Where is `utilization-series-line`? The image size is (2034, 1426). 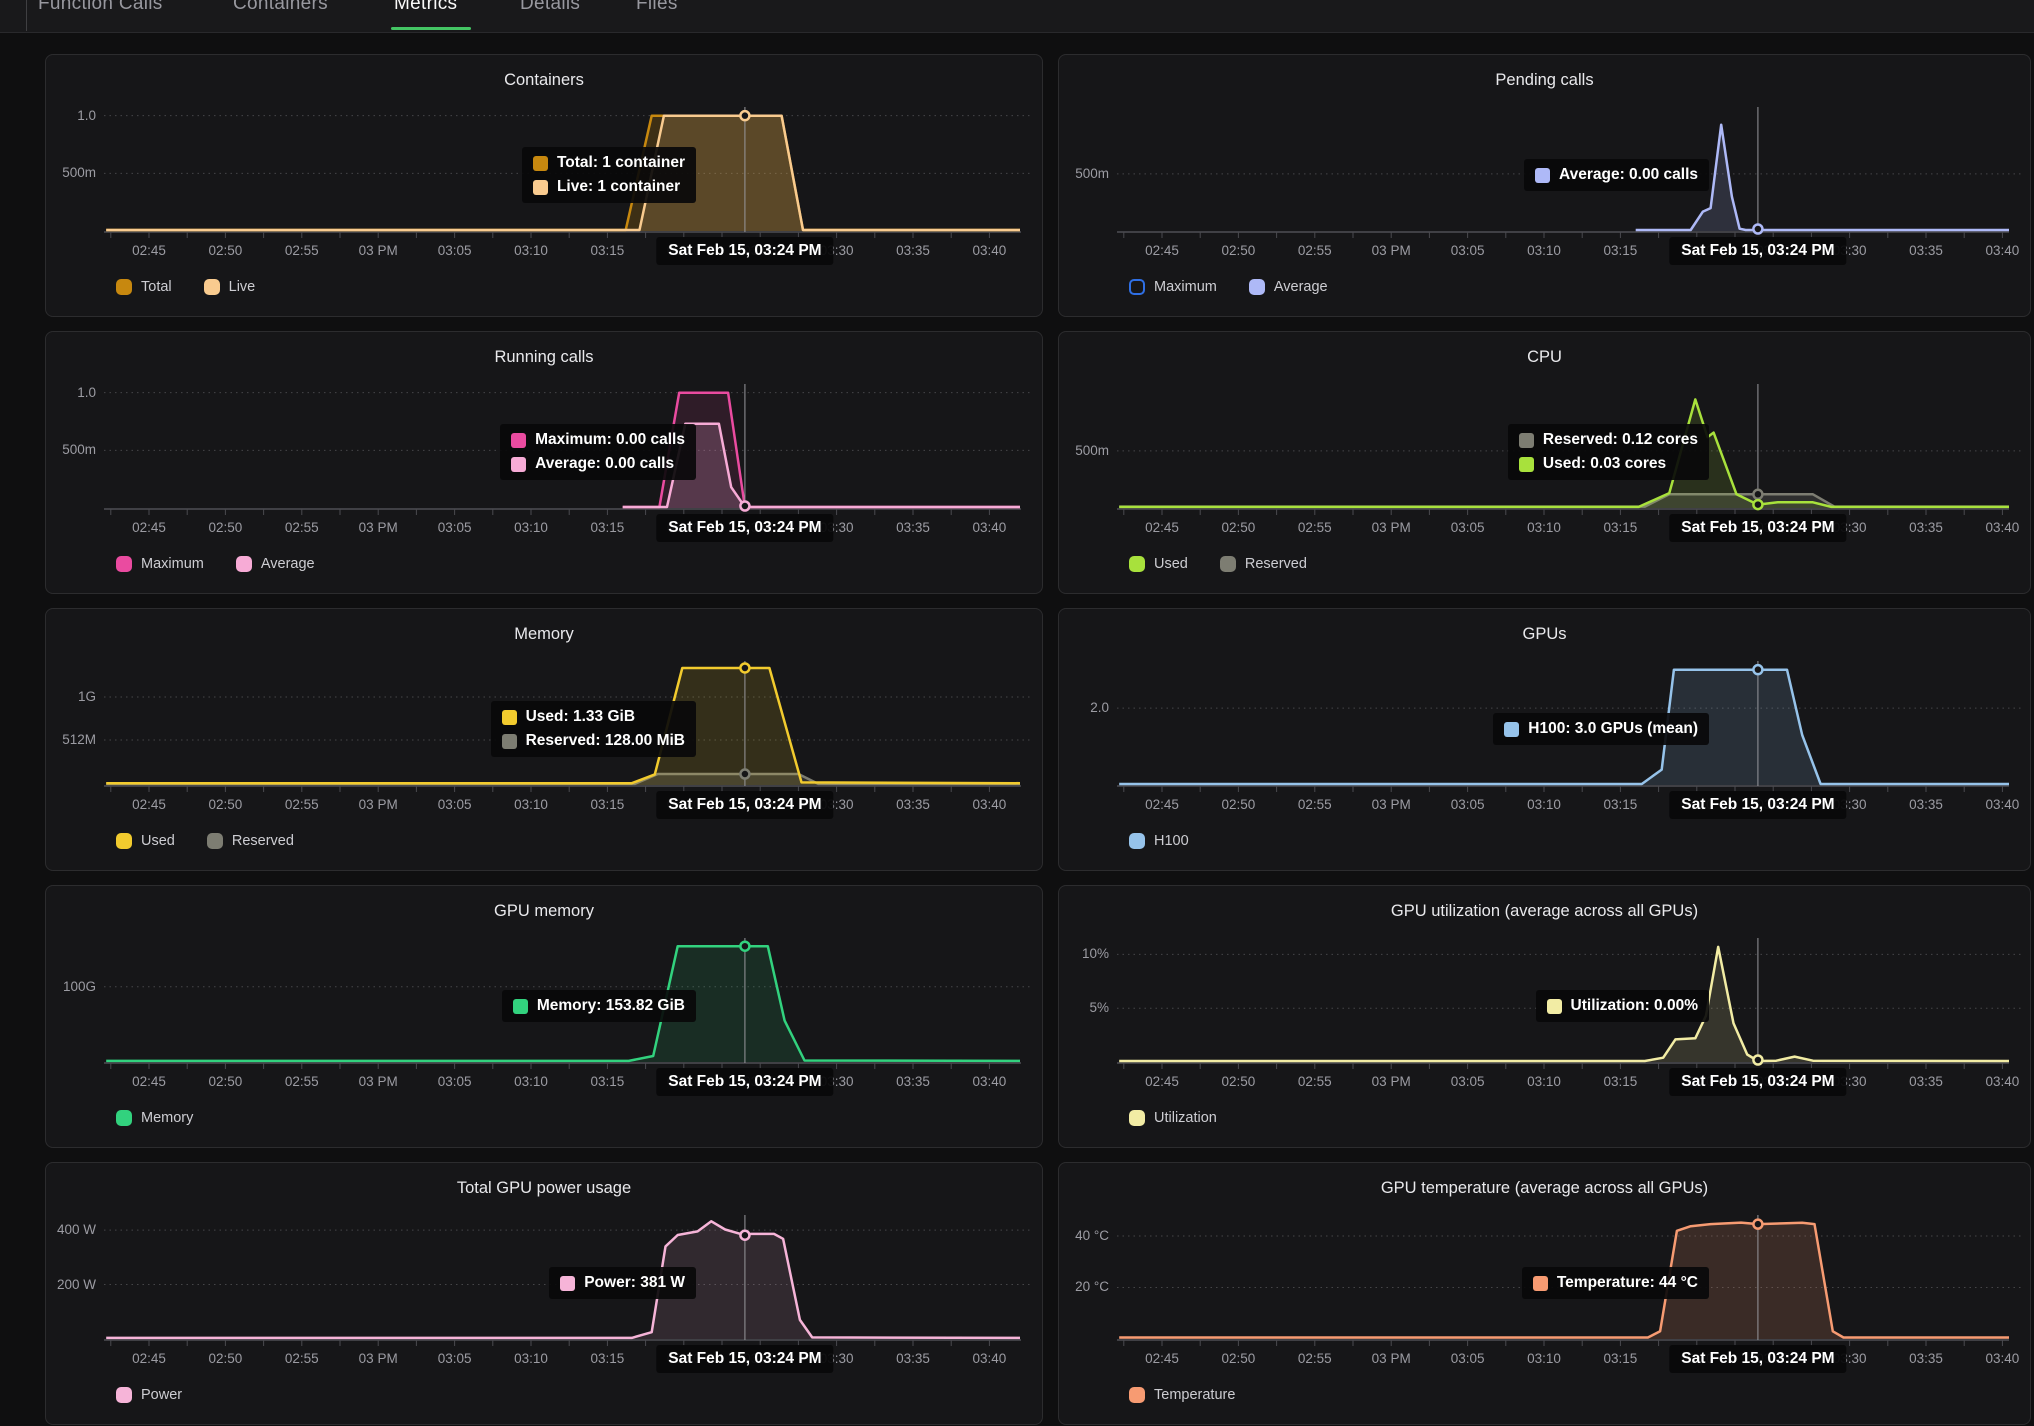
utilization-series-line is located at coordinates (1564, 1004).